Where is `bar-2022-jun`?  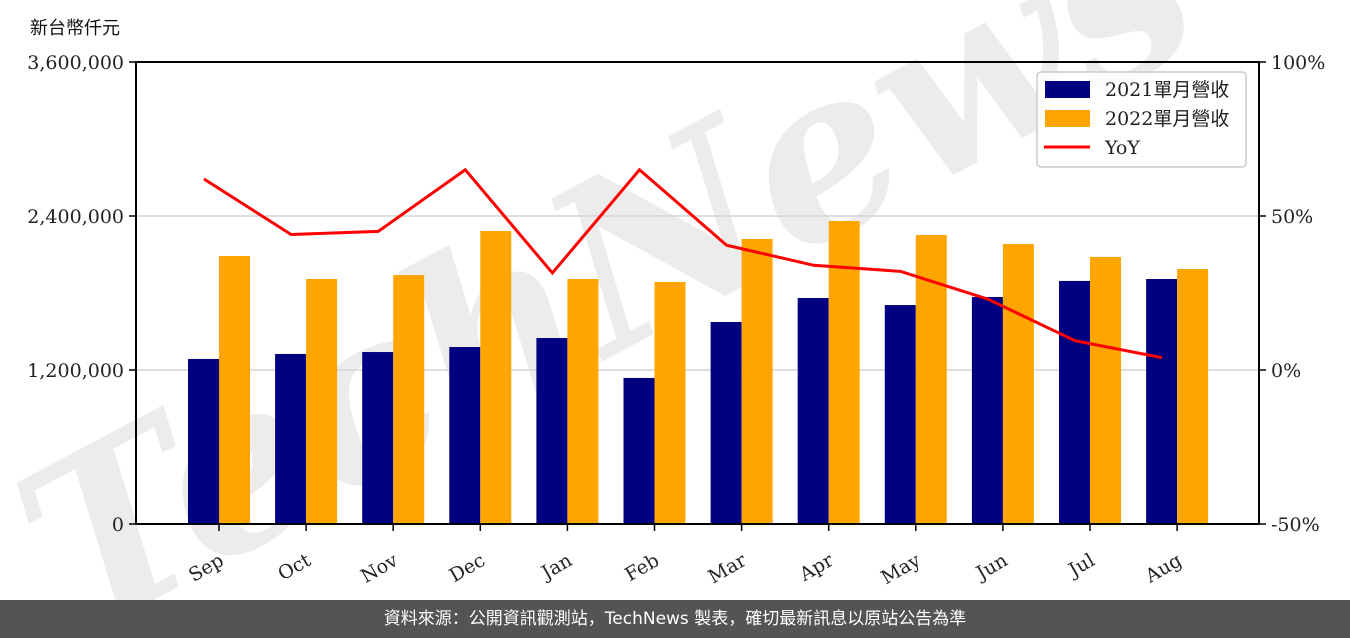 bar-2022-jun is located at coordinates (1018, 383).